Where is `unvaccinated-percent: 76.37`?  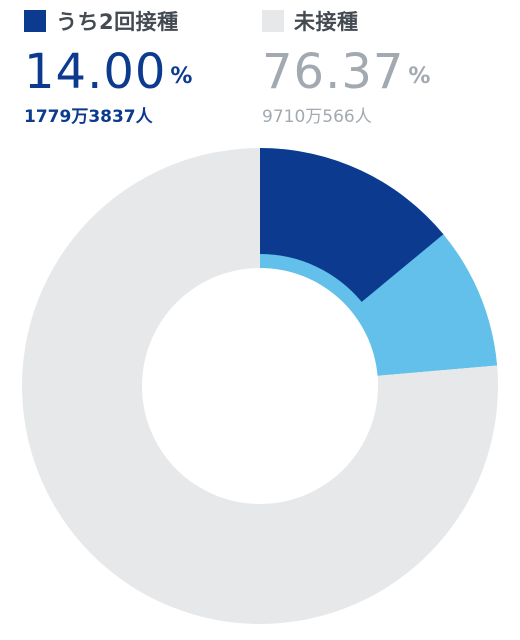
unvaccinated-percent: 76.37 is located at coordinates (333, 72).